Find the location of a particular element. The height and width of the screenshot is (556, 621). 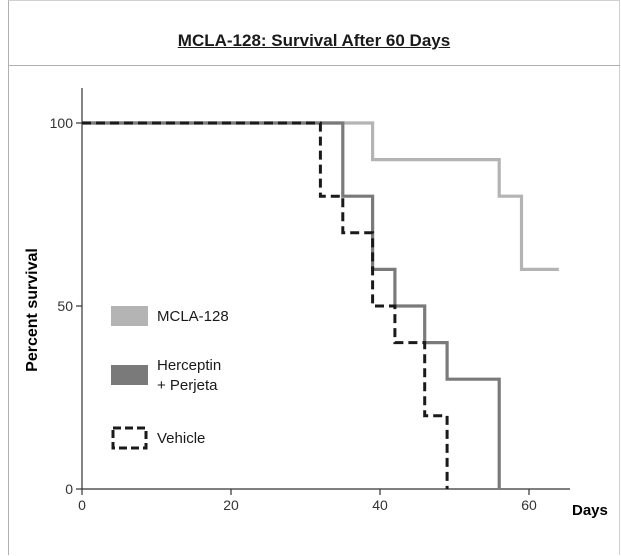

legend-label-0: MCLA-128 is located at coordinates (193, 316).